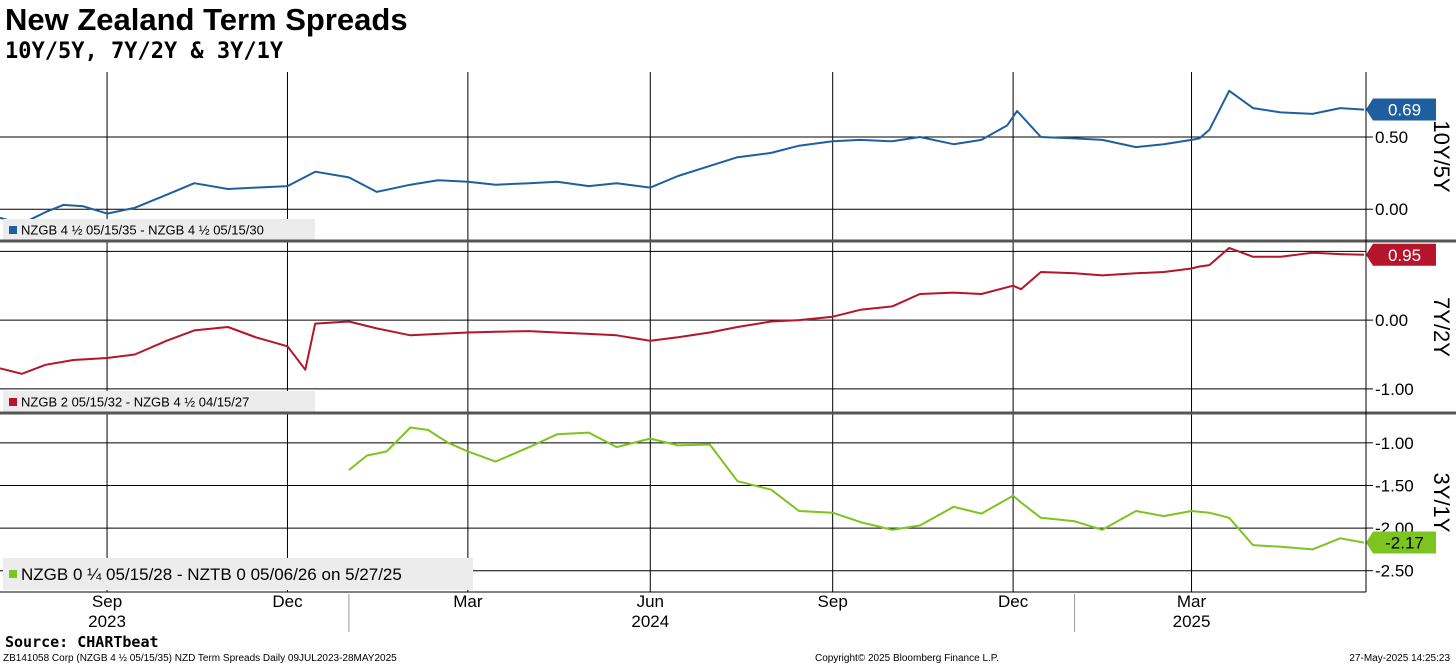 This screenshot has width=1456, height=668. What do you see at coordinates (650, 621) in the screenshot?
I see `x-year-label: 2024` at bounding box center [650, 621].